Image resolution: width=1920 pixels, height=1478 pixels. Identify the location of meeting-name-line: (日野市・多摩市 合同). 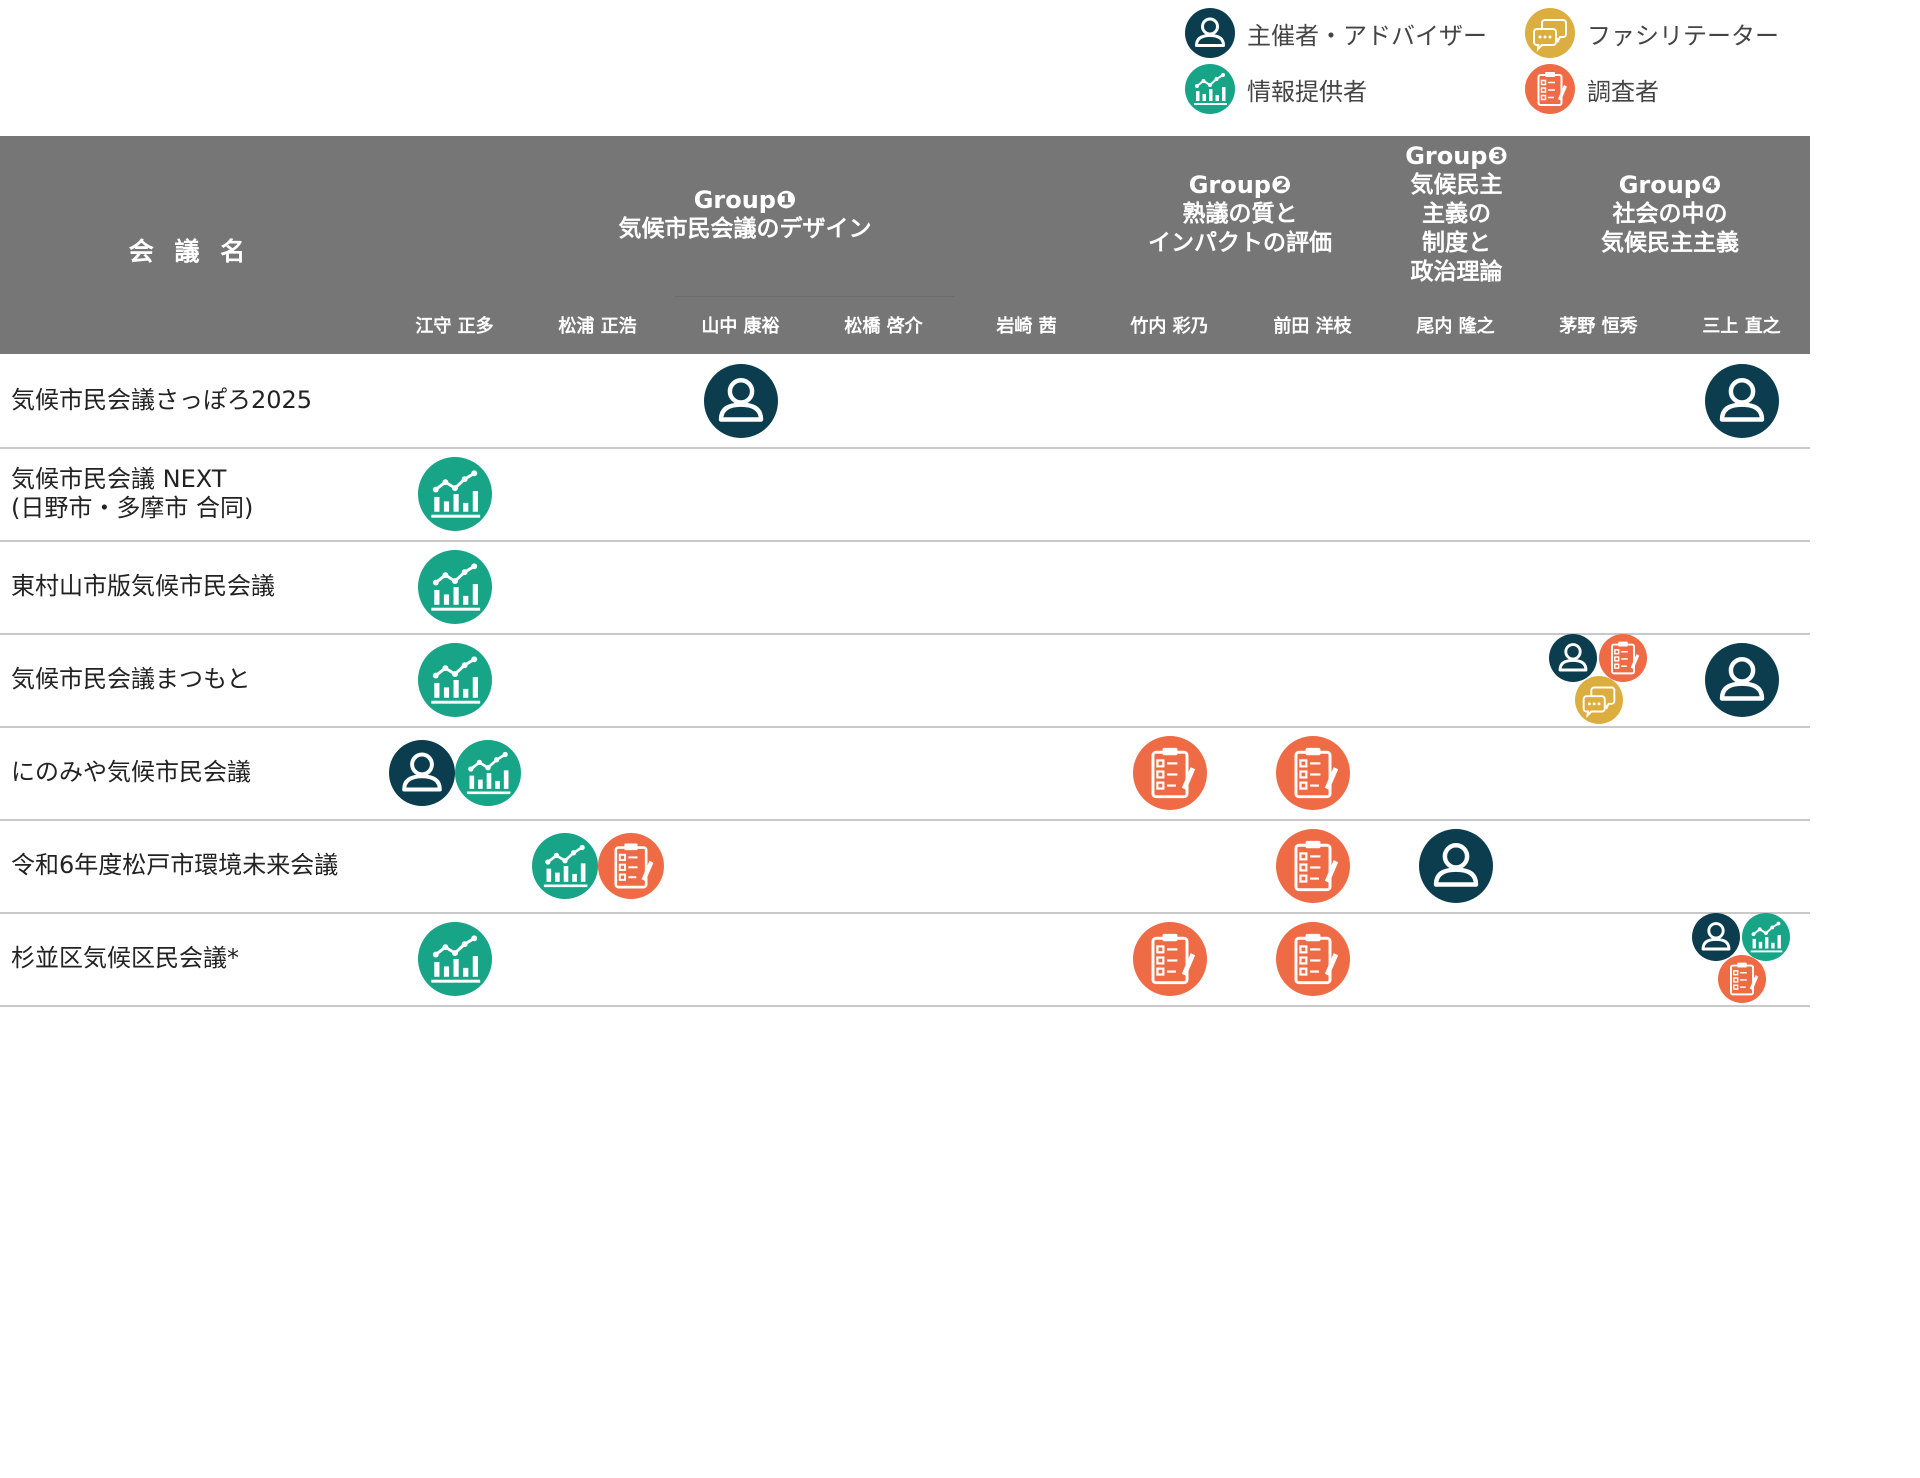
(132, 507).